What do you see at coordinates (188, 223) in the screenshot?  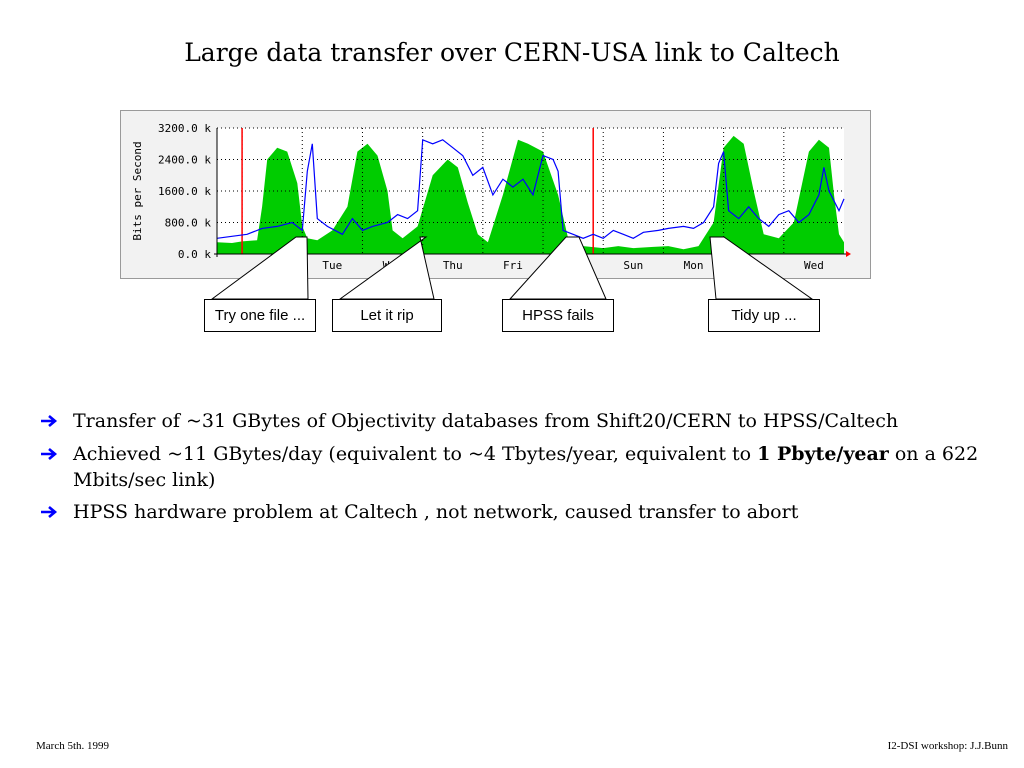 I see `y-tick-label: 800.0 k` at bounding box center [188, 223].